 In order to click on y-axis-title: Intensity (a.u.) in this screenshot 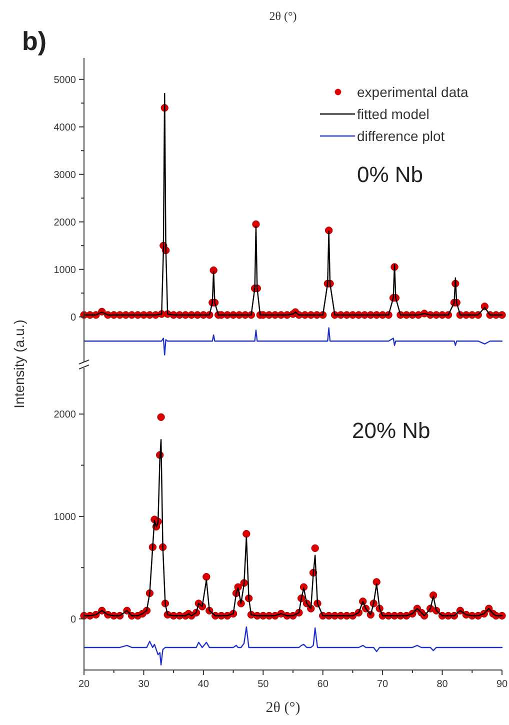, I will do `click(19, 364)`.